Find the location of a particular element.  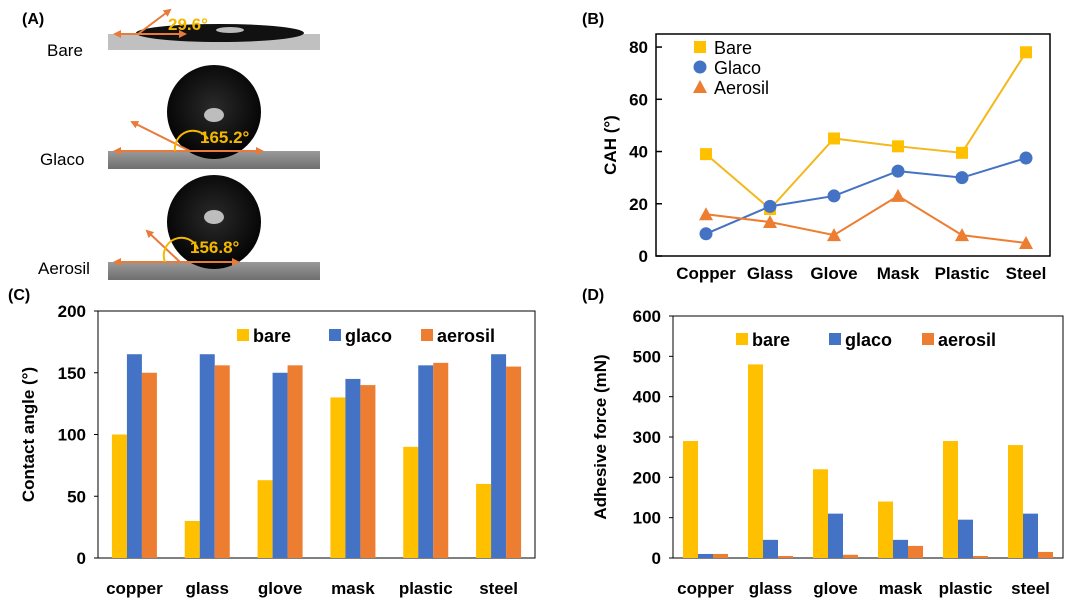

substrate-aerosil is located at coordinates (214, 271).